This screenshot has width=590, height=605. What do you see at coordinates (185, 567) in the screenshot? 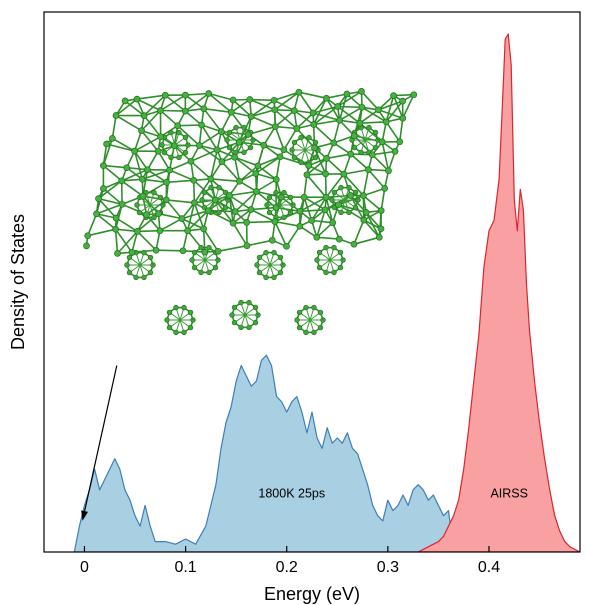
I see `x-tick-label: 0.1` at bounding box center [185, 567].